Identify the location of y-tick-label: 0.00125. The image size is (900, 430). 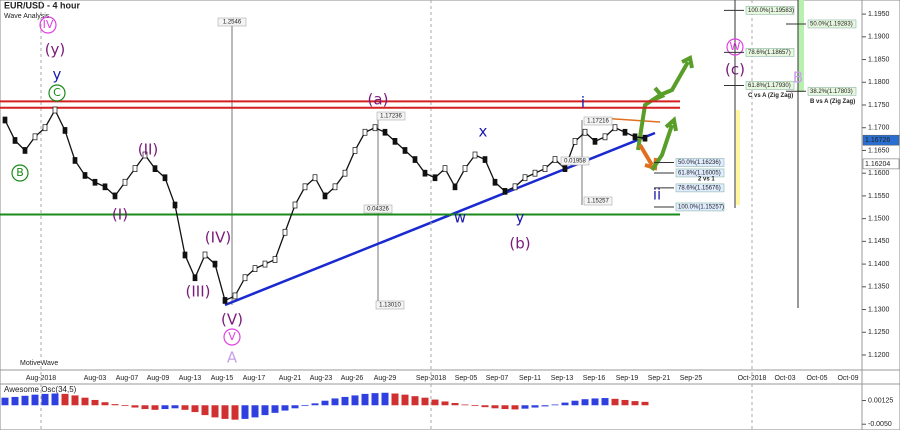
(880, 400).